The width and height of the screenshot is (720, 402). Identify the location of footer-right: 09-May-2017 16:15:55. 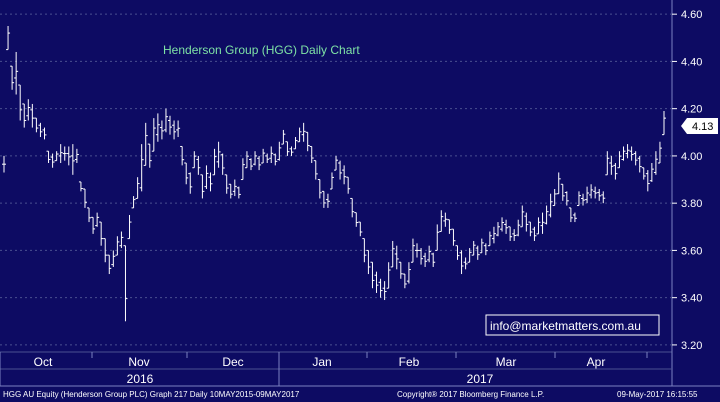
(657, 394).